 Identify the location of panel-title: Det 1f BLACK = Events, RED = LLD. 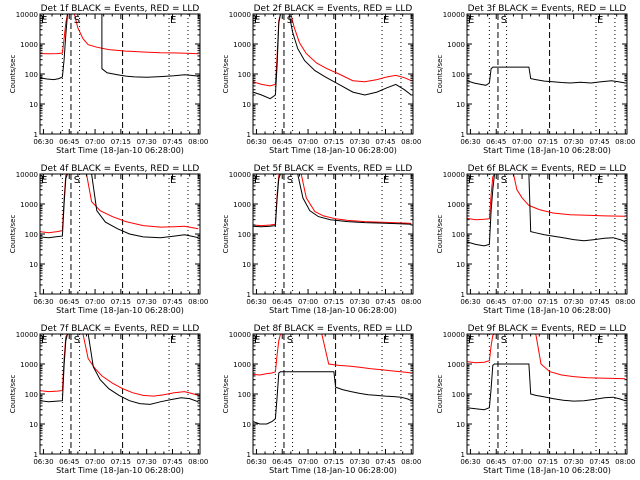
(120, 9).